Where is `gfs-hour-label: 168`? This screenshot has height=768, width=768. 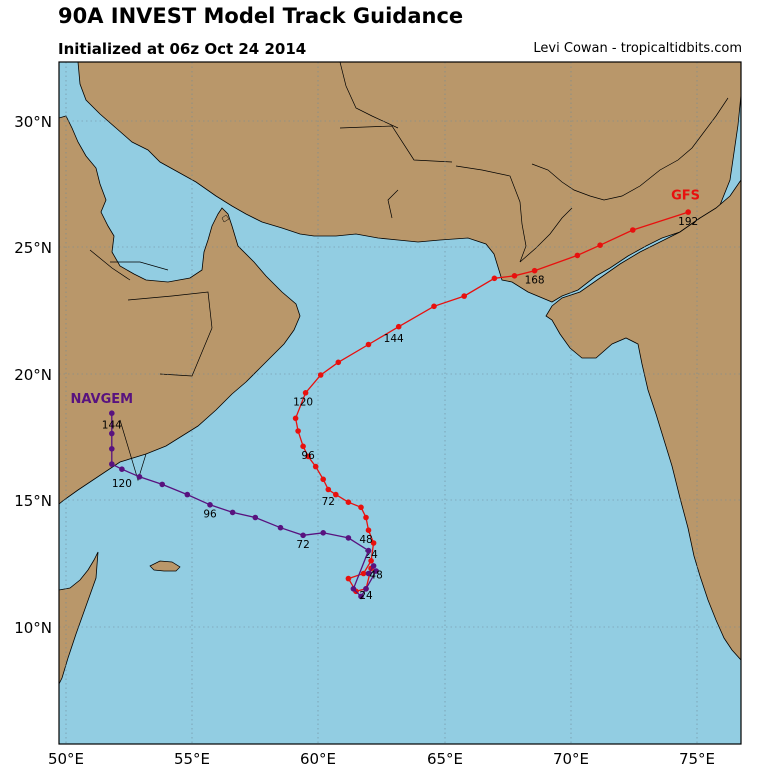
gfs-hour-label: 168 is located at coordinates (535, 280).